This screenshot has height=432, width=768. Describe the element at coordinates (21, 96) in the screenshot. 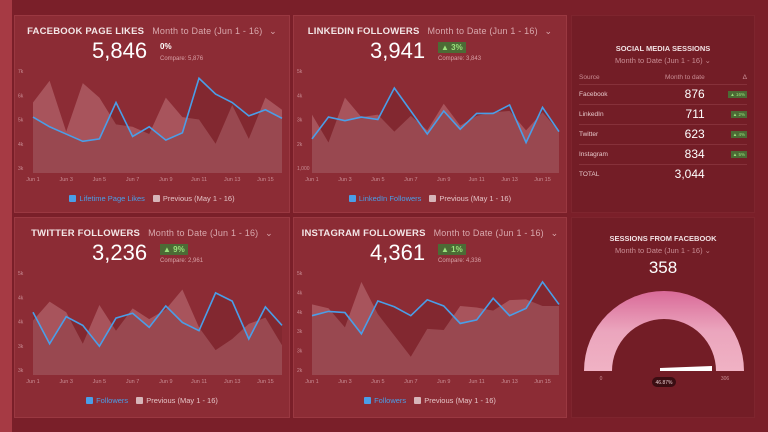

I see `y-tick-label: 6k` at that location.